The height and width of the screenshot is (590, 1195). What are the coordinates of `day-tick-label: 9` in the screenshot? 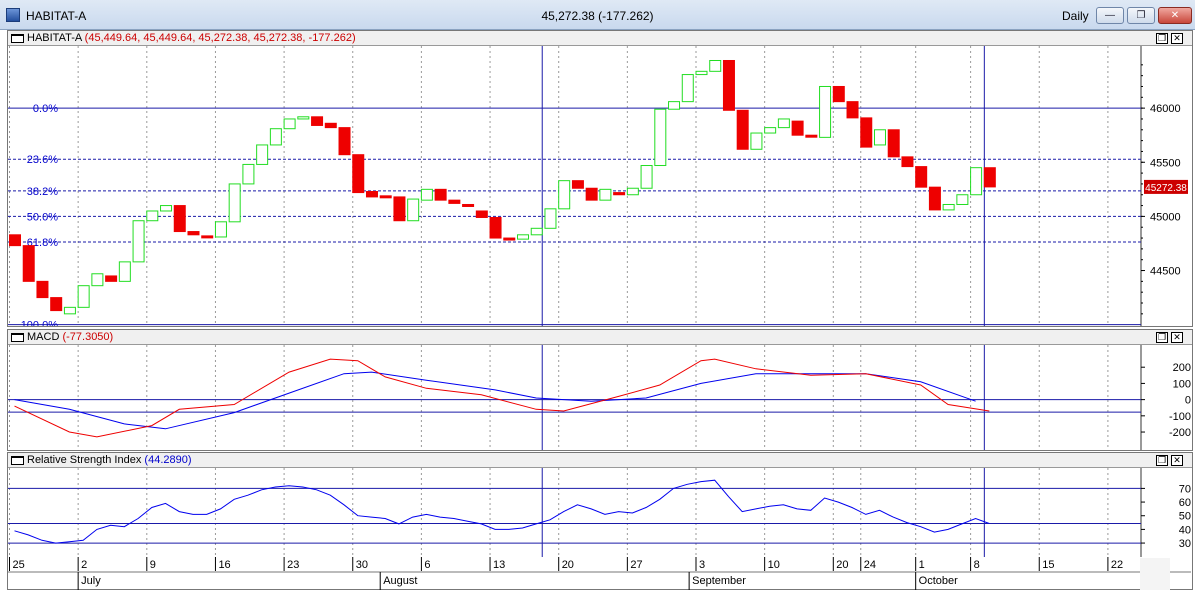 It's located at (153, 565).